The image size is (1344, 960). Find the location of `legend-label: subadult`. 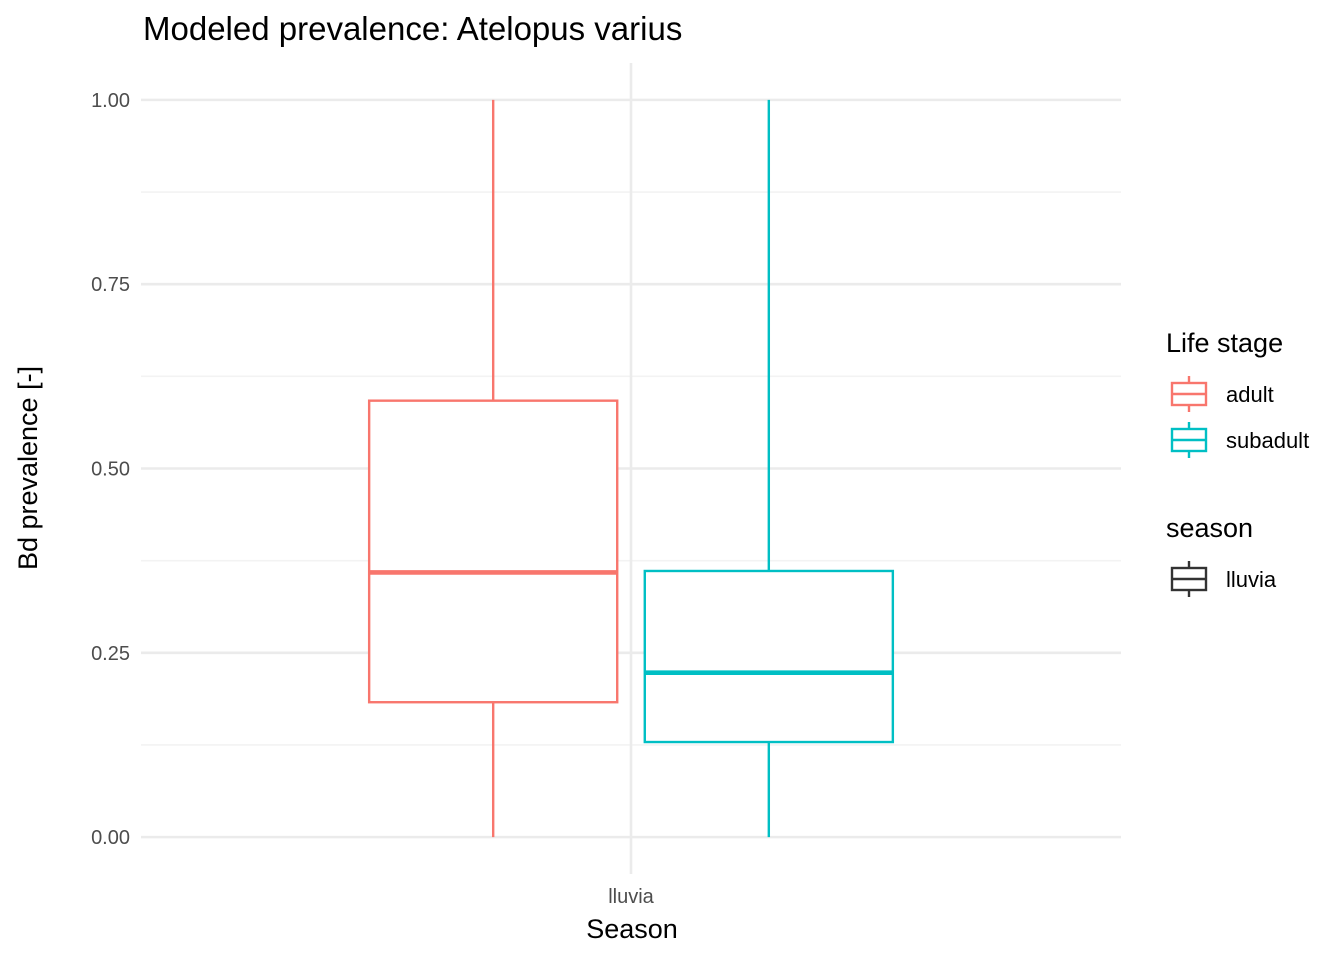

legend-label: subadult is located at coordinates (1267, 440).